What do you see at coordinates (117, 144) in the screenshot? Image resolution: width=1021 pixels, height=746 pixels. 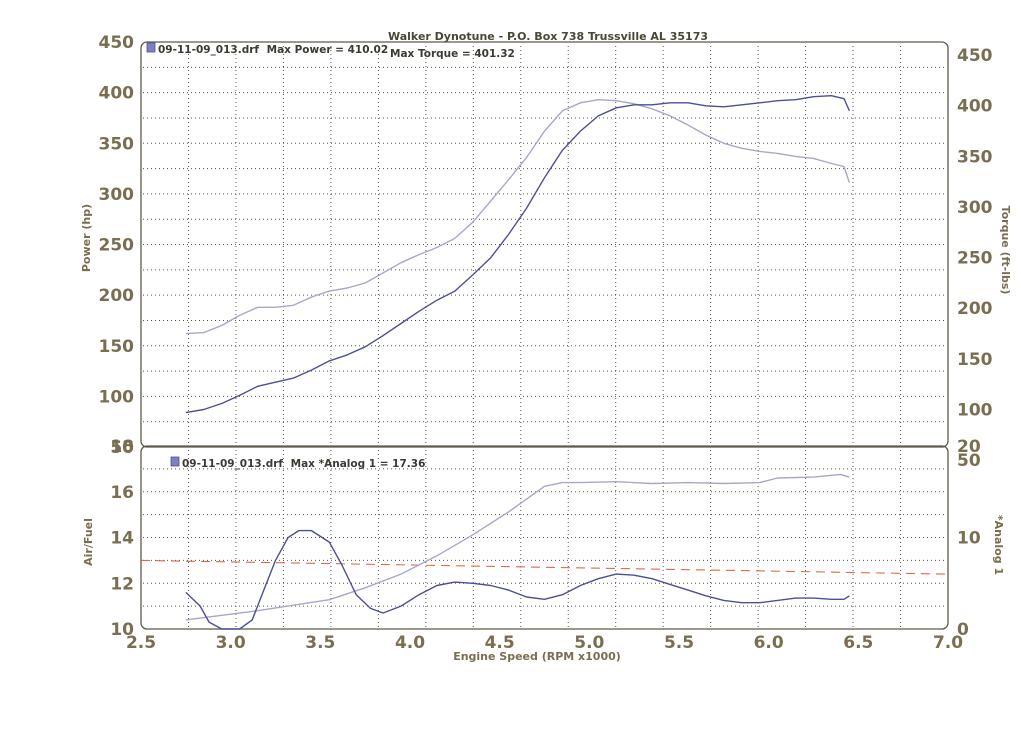 I see `top-y-tick-label: 350` at bounding box center [117, 144].